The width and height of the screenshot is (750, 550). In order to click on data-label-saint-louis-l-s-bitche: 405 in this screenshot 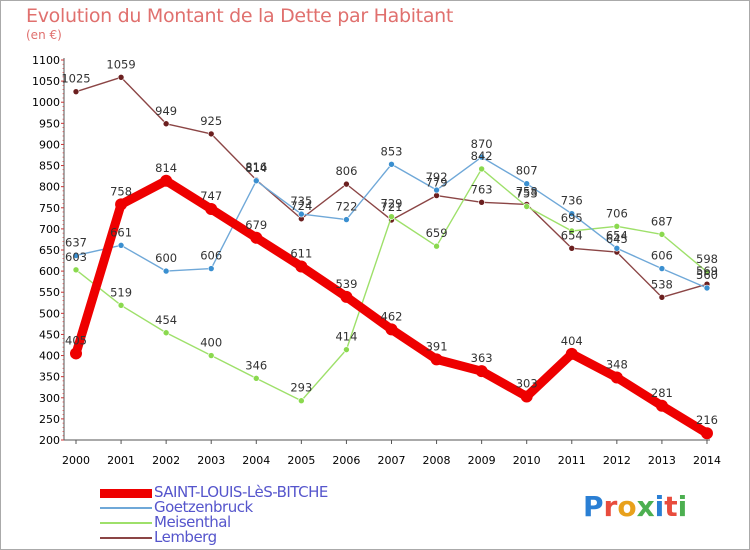, I will do `click(76, 340)`.